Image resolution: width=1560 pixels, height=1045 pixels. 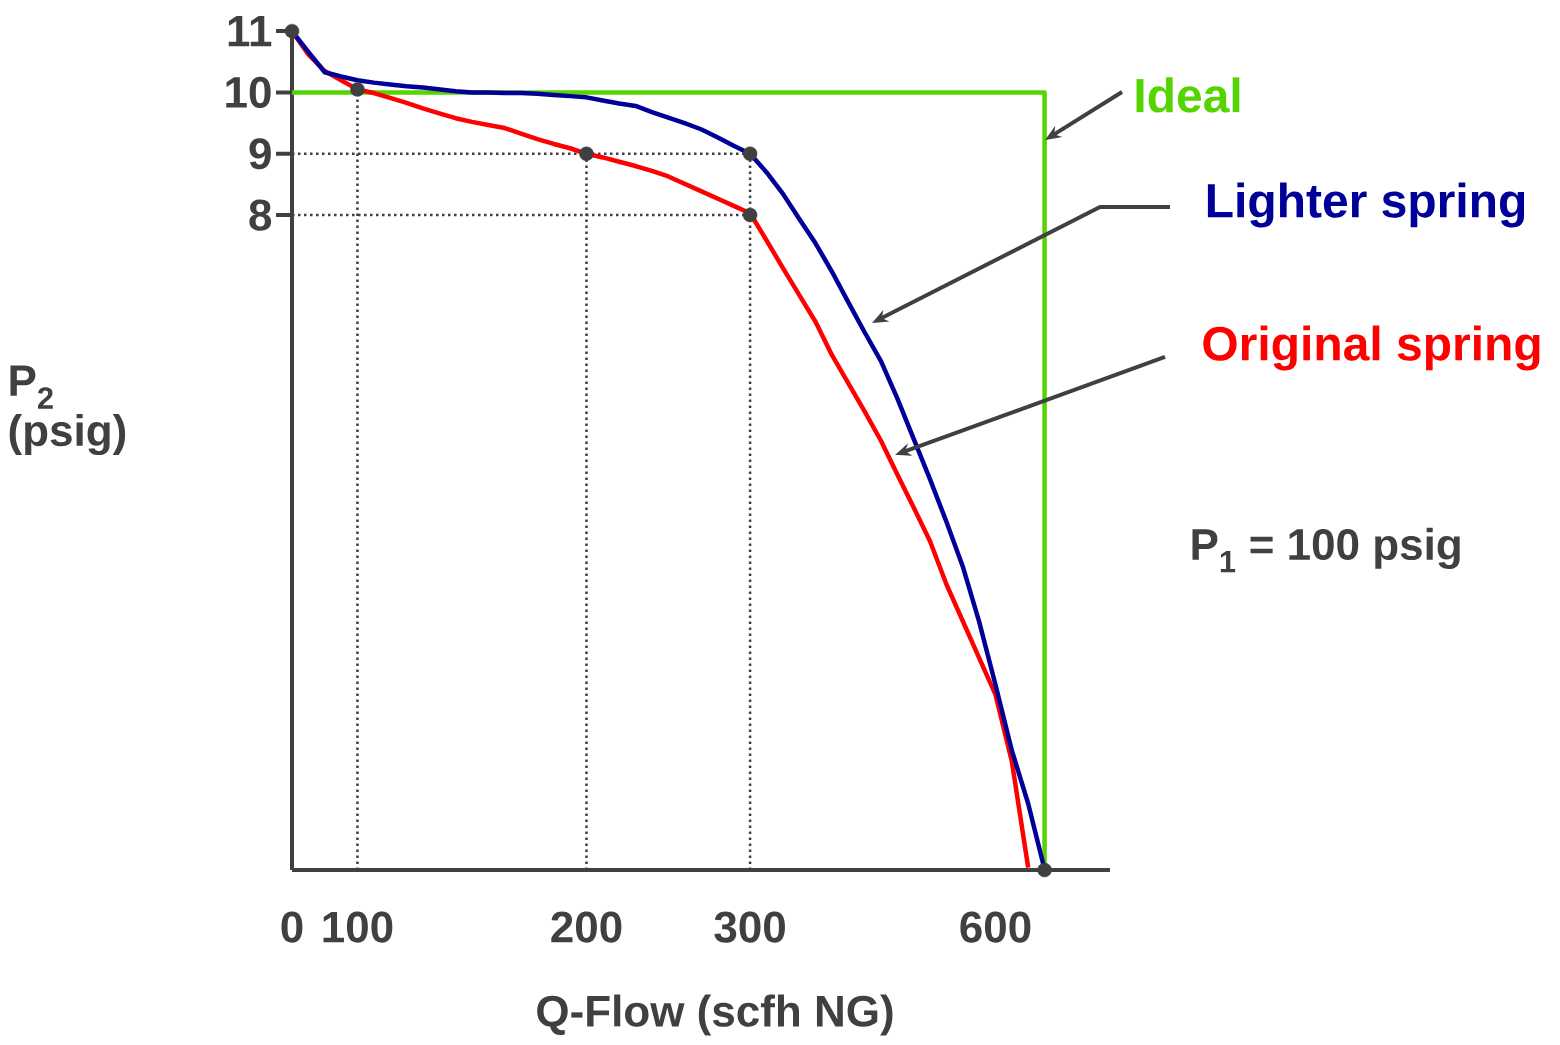 I want to click on x-tick-label: 600, so click(x=995, y=927).